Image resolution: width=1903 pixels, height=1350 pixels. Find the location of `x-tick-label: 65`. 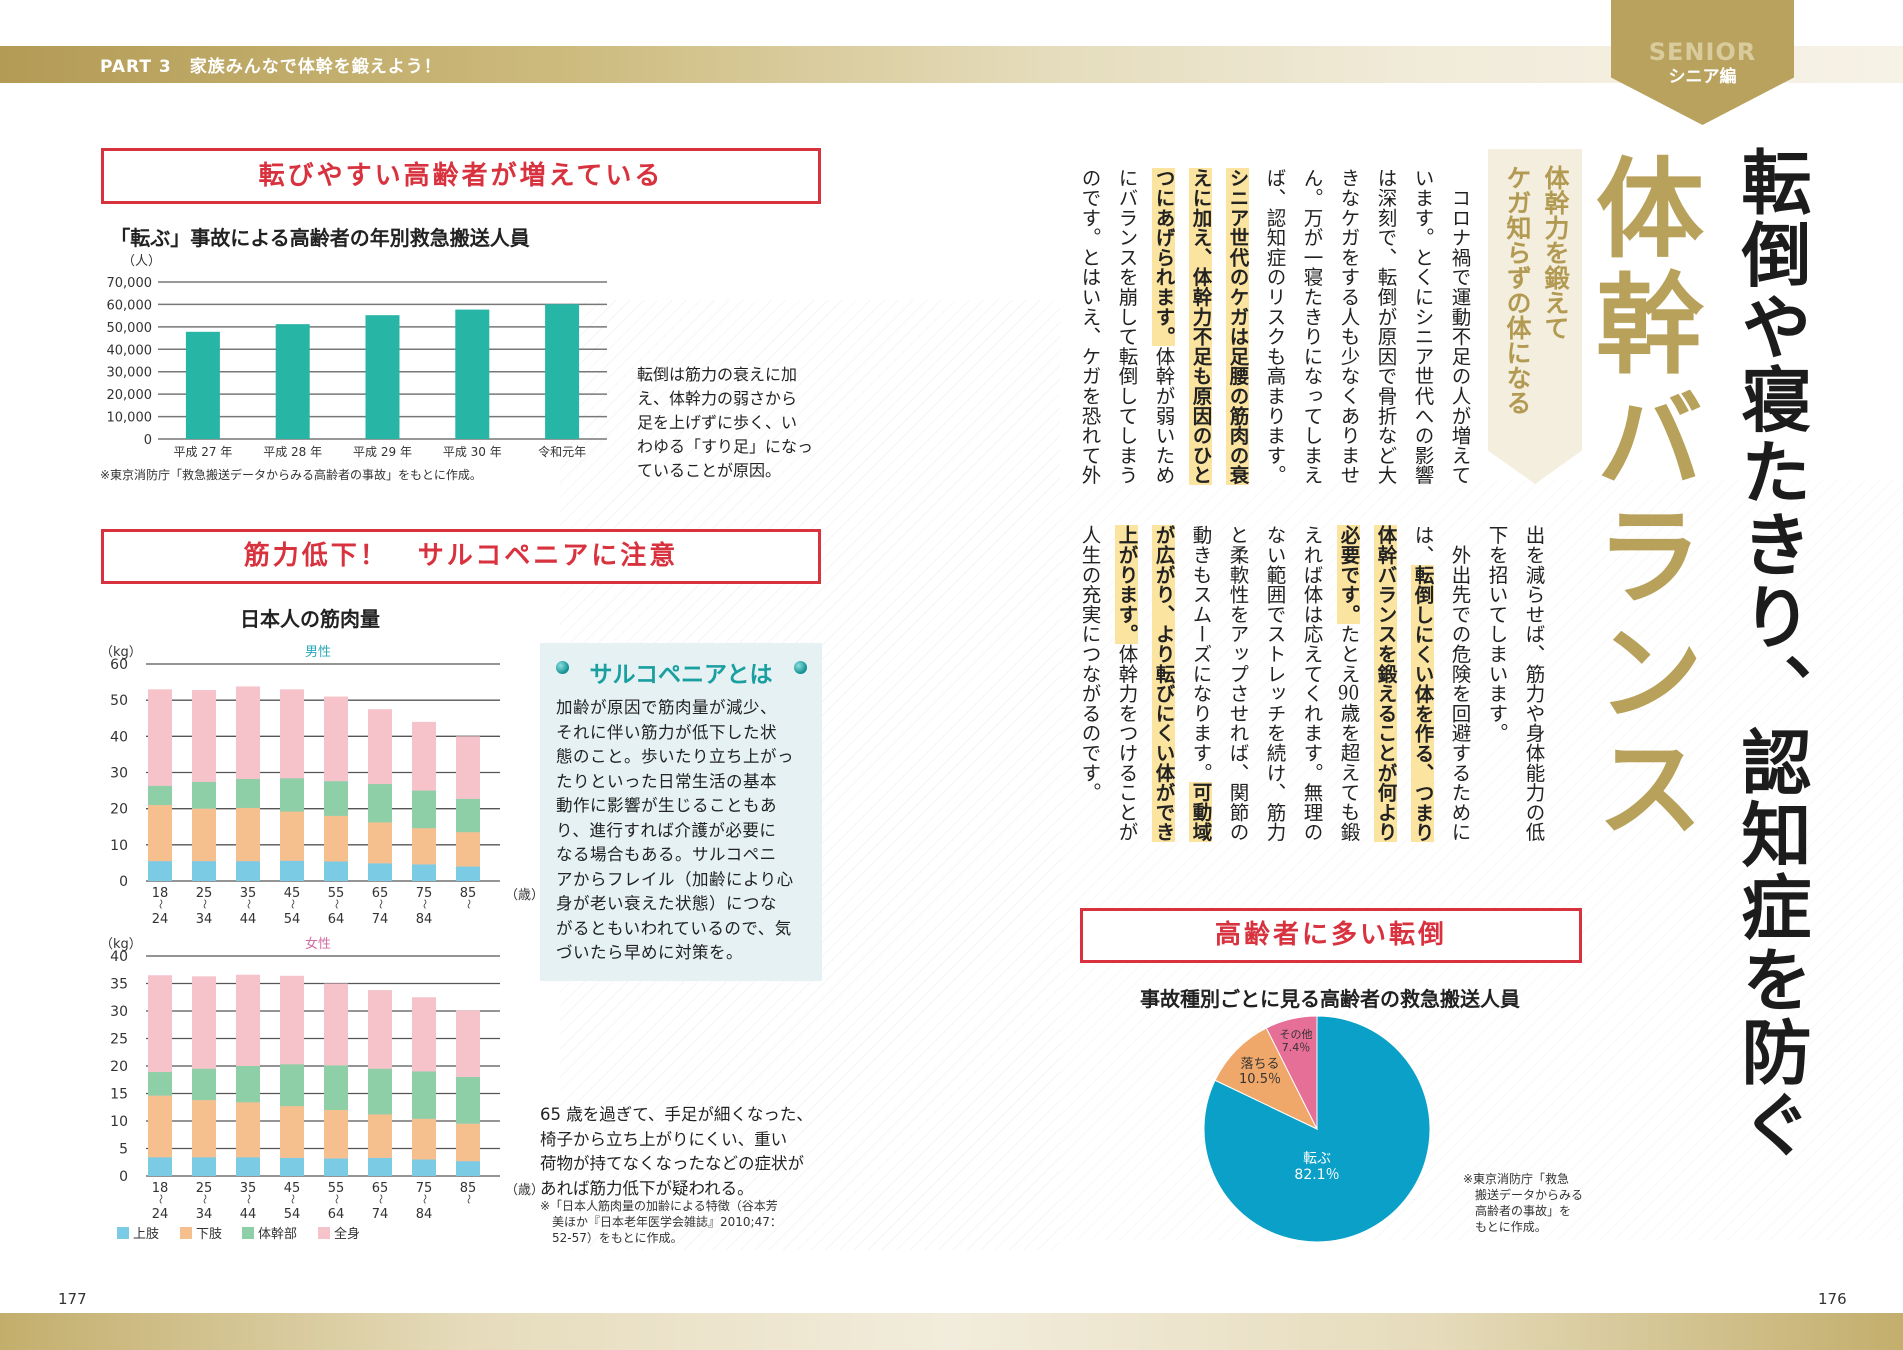

x-tick-label: 65 is located at coordinates (380, 893).